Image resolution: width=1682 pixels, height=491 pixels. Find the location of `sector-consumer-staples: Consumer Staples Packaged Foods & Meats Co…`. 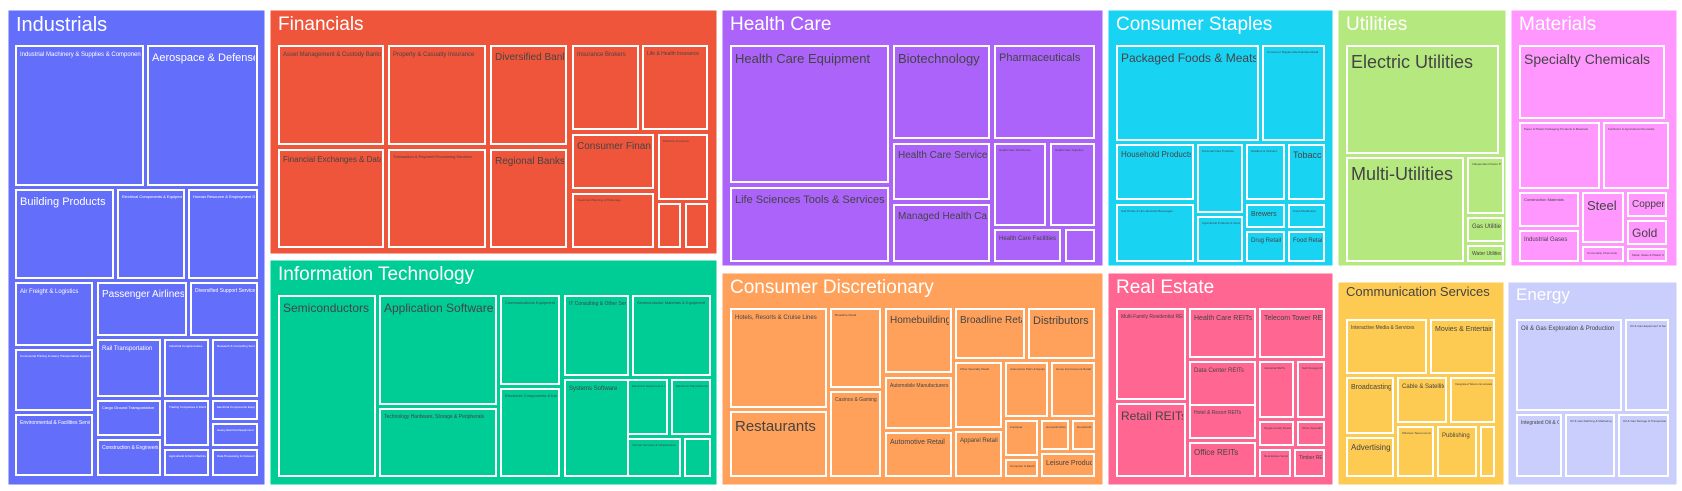

sector-consumer-staples: Consumer Staples Packaged Foods & Meats Co… is located at coordinates (1220, 138).